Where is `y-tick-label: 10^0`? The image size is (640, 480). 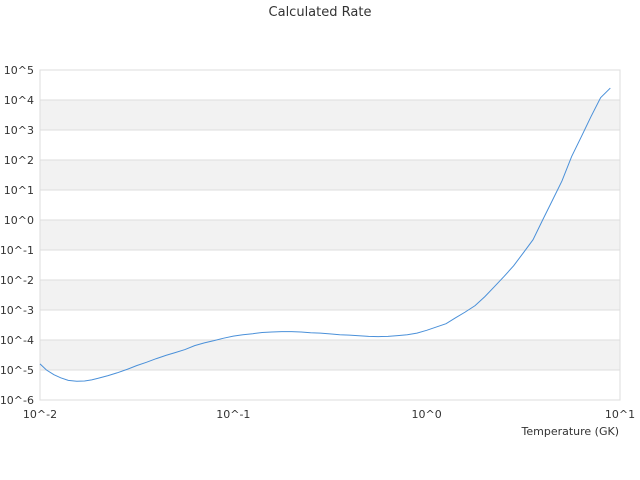
y-tick-label: 10^0 is located at coordinates (19, 220).